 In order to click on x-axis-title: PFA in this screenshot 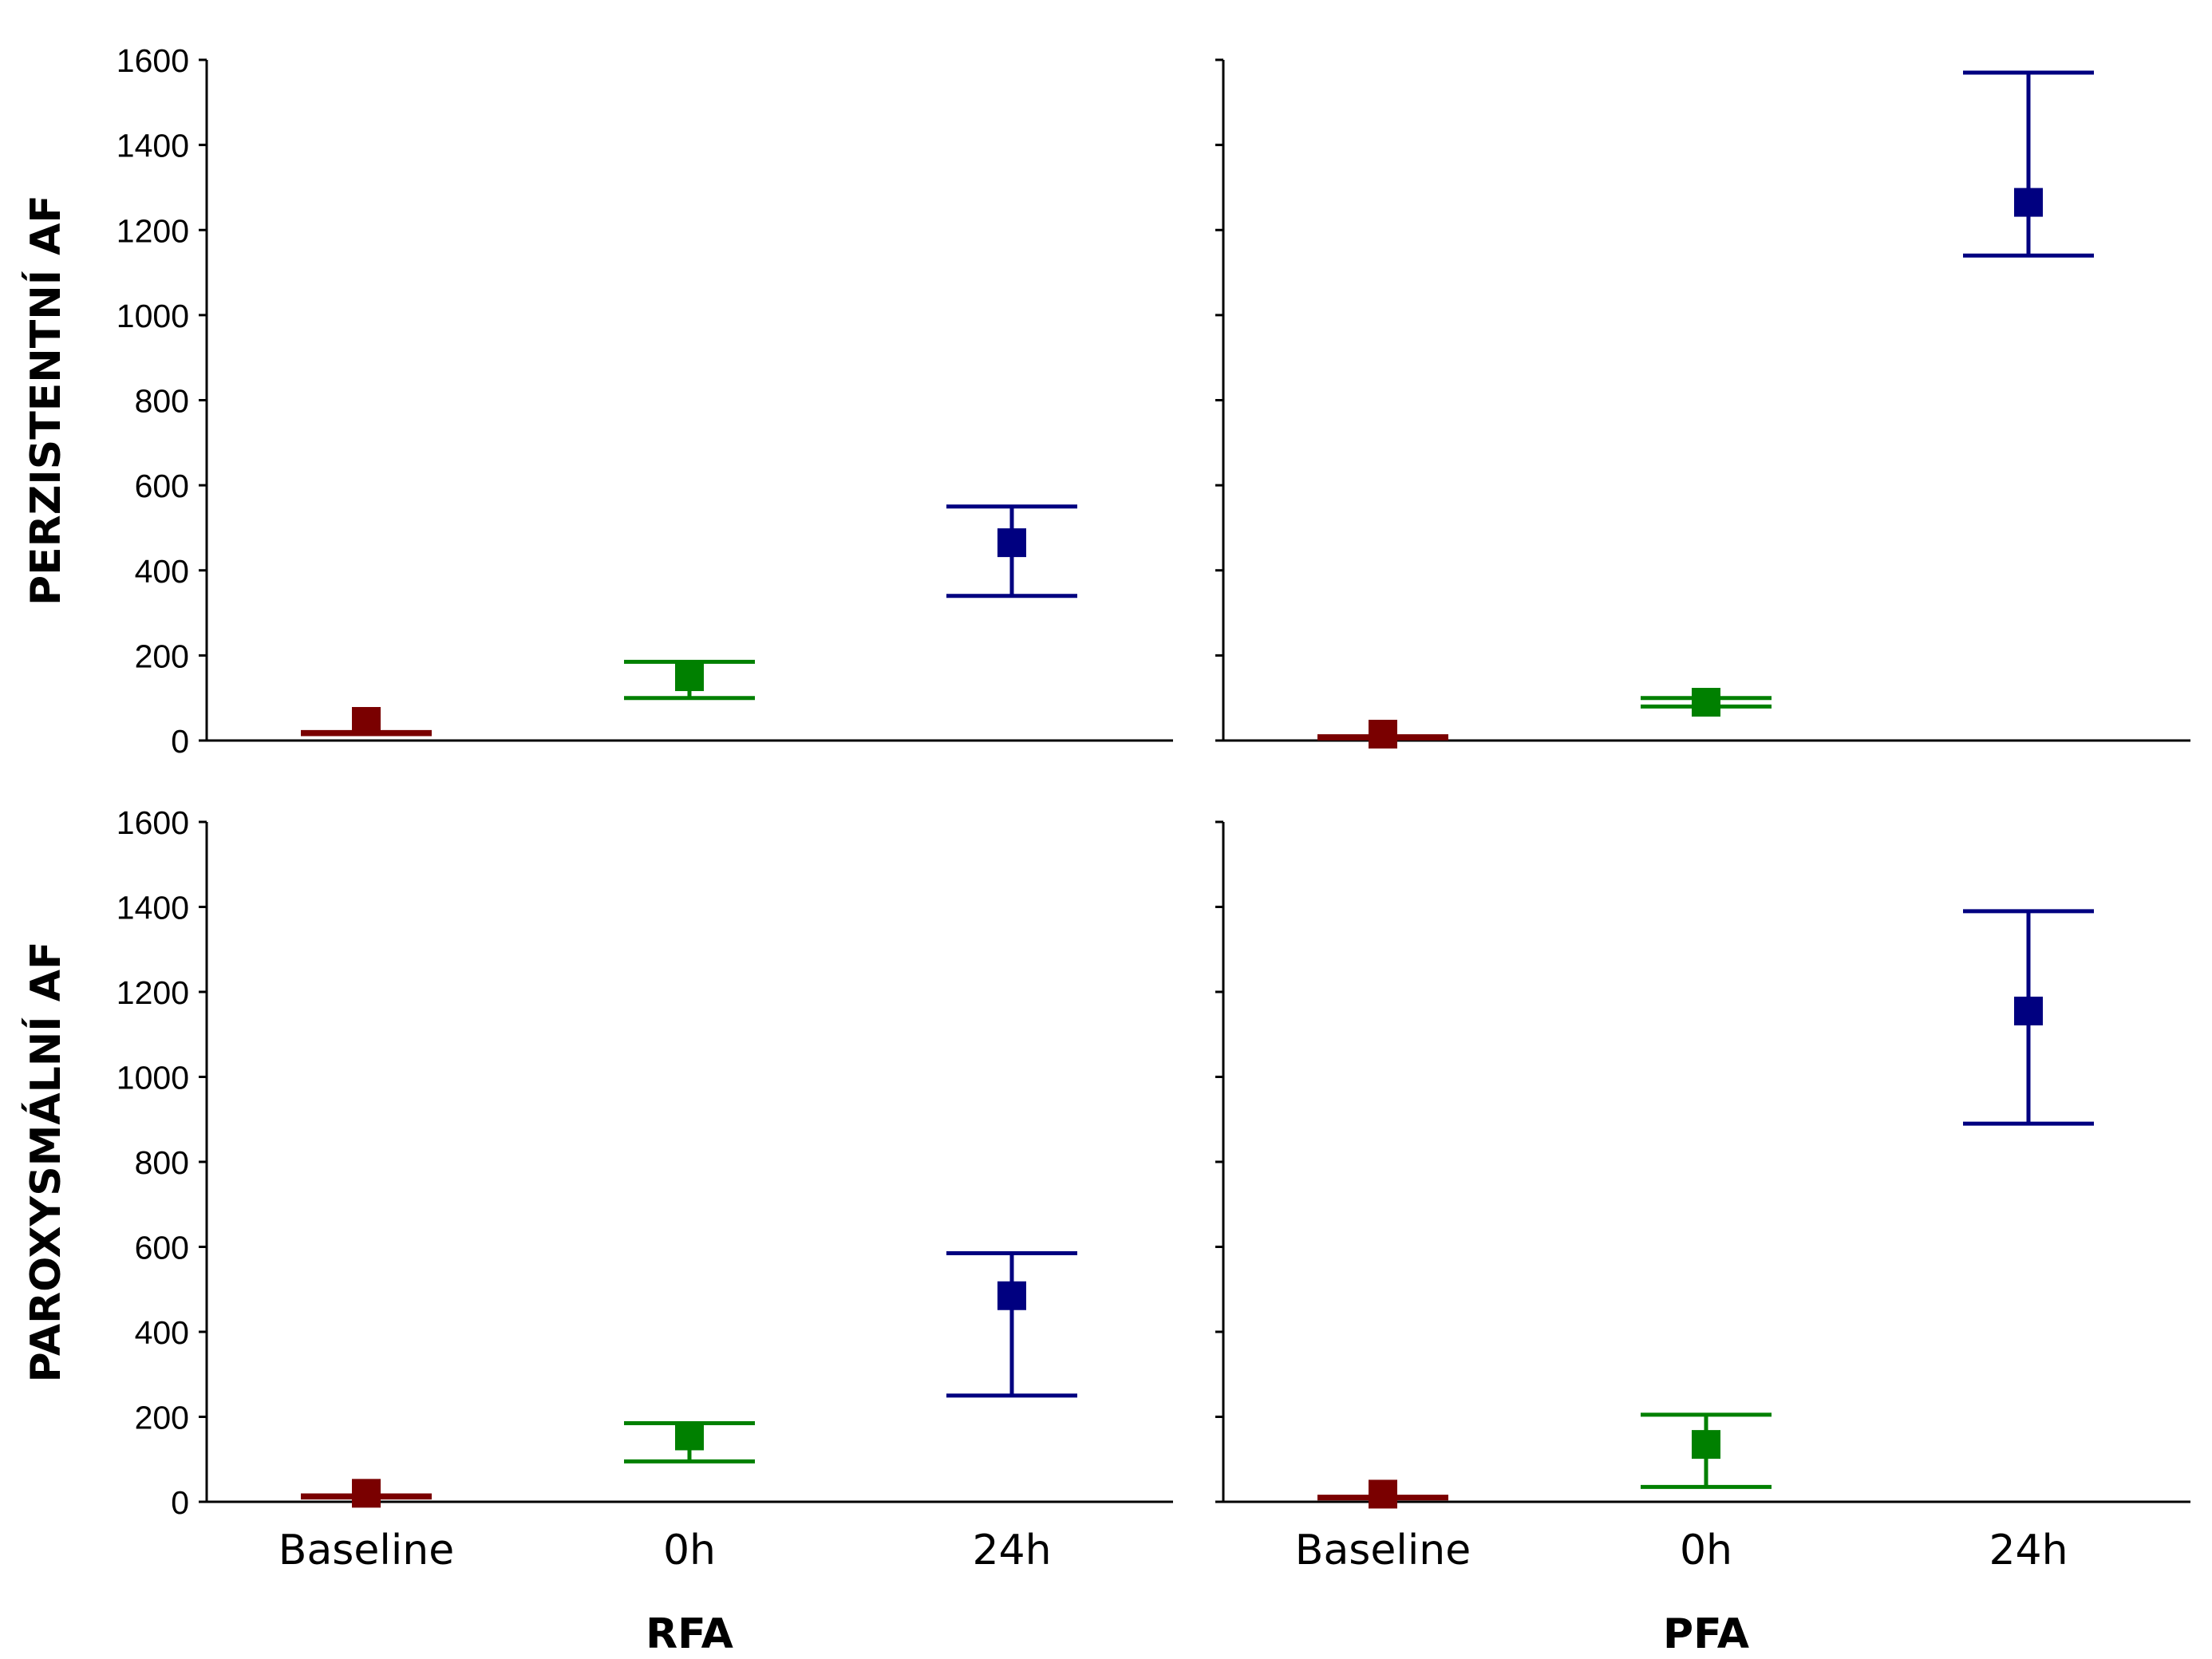, I will do `click(1706, 1634)`.